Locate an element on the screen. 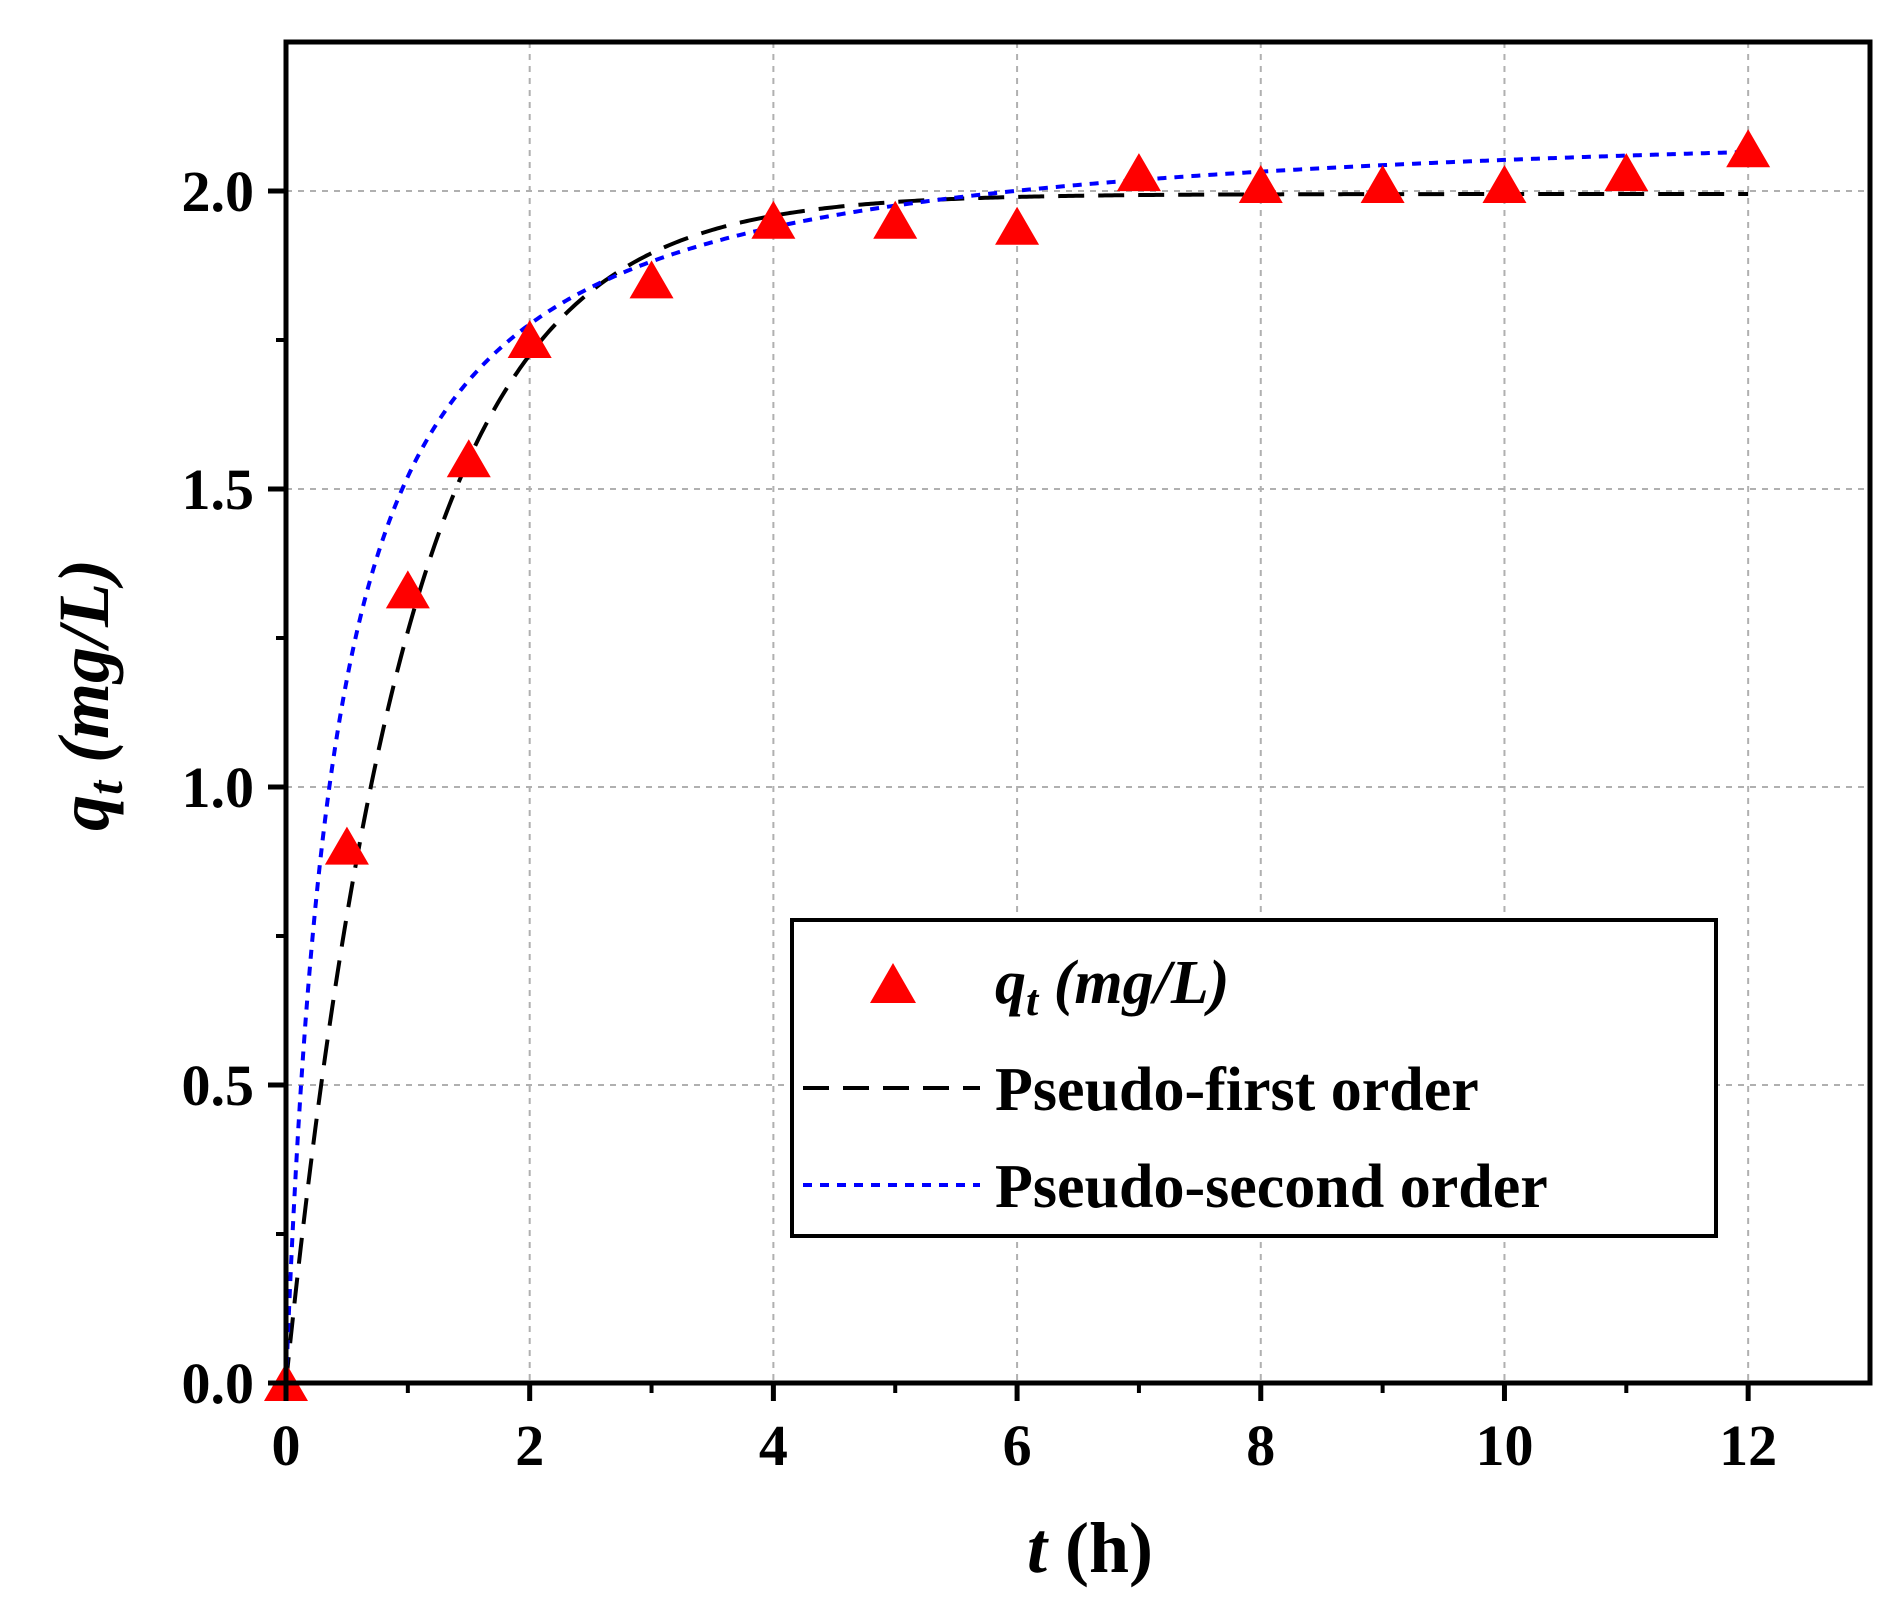  legend-label-data: qt (mg/L) is located at coordinates (1112, 987).